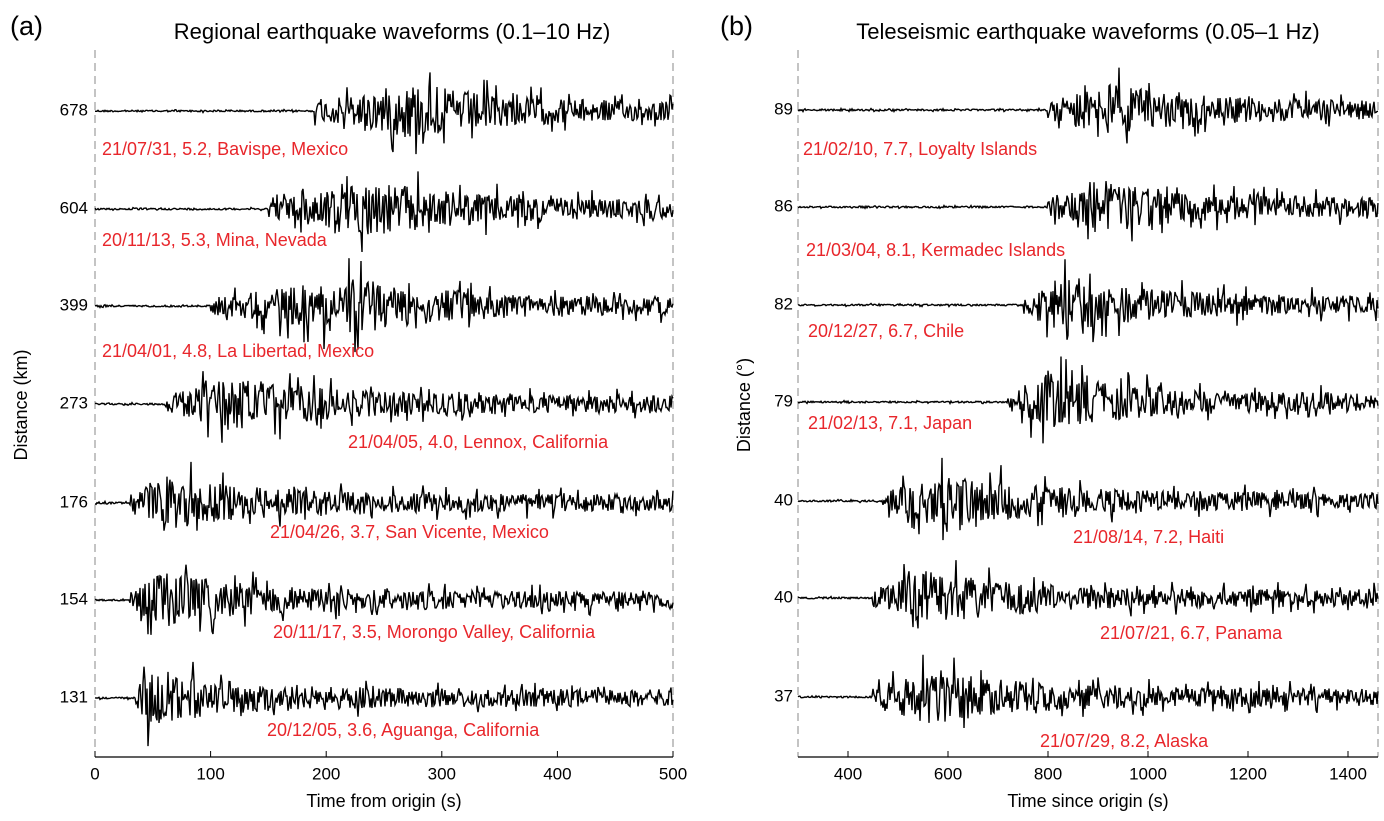 The width and height of the screenshot is (1384, 821). What do you see at coordinates (1087, 801) in the screenshot?
I see `x-axis-label: Time since origin (s)` at bounding box center [1087, 801].